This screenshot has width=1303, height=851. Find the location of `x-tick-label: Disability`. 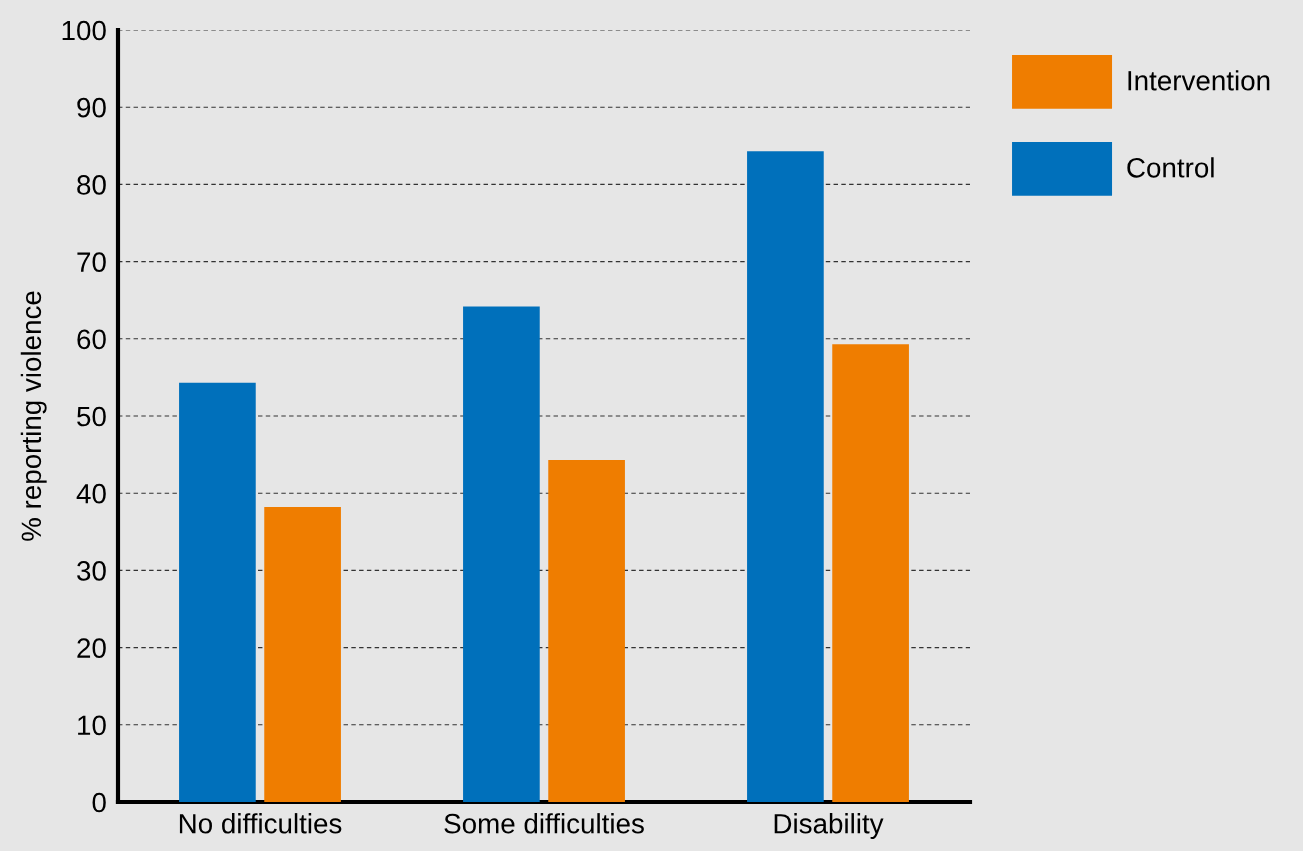

x-tick-label: Disability is located at coordinates (829, 826).